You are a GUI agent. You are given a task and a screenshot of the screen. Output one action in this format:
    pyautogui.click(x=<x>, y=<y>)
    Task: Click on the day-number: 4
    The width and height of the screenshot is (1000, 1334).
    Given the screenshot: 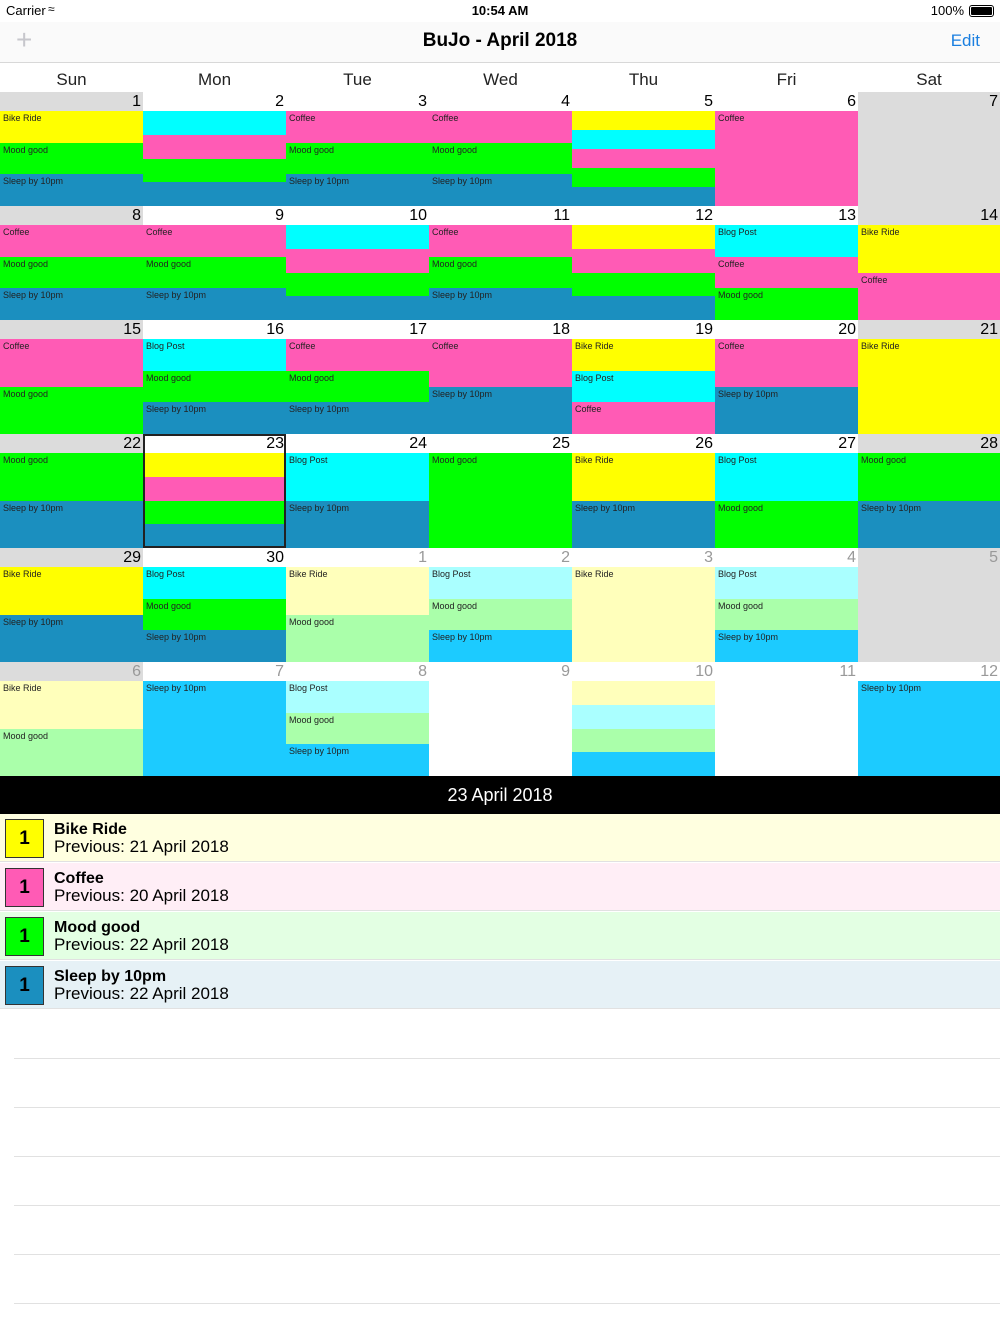 What is the action you would take?
    pyautogui.click(x=565, y=101)
    